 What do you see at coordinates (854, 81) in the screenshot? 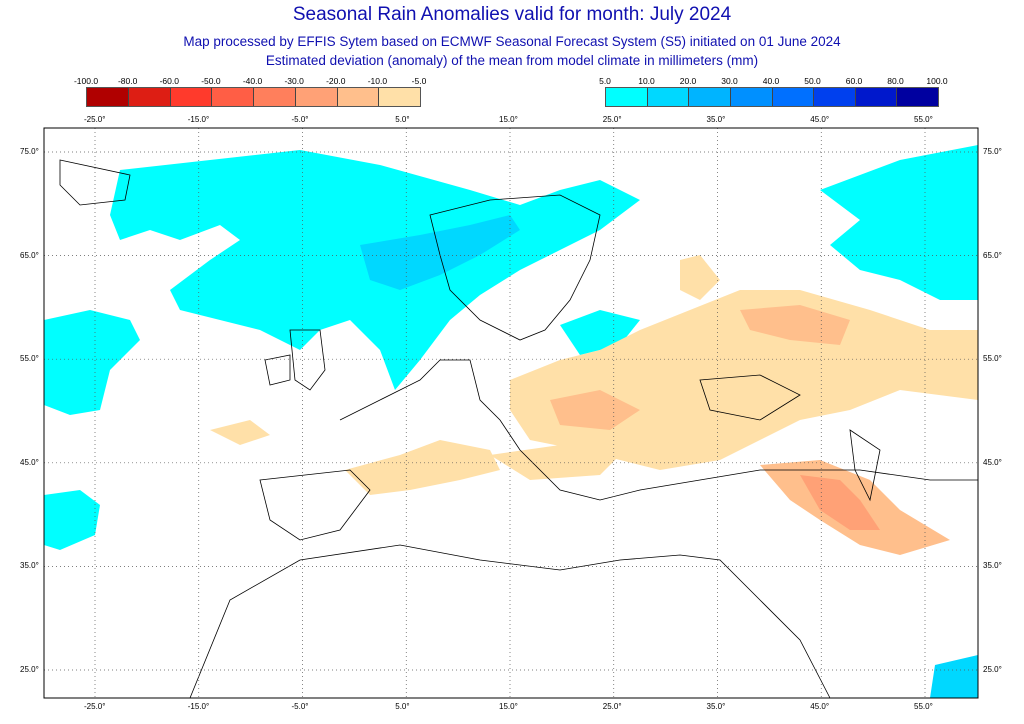
I see `colorbar-label: 60.0` at bounding box center [854, 81].